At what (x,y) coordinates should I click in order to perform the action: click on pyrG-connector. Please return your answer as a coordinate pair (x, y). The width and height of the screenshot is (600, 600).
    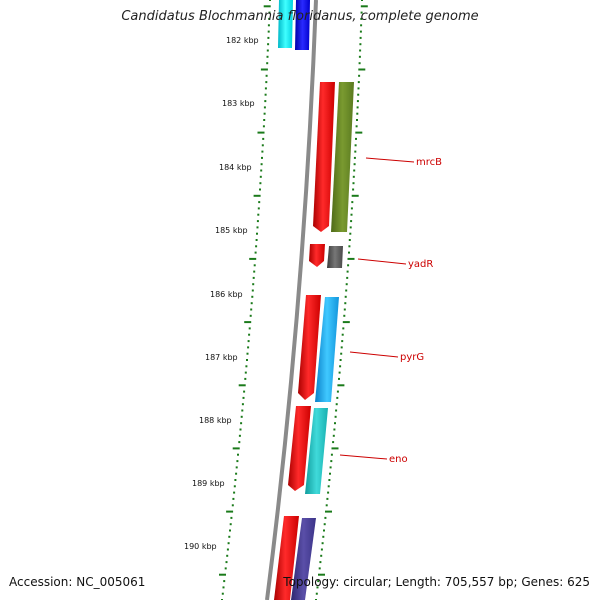
    Looking at the image, I should click on (374, 354).